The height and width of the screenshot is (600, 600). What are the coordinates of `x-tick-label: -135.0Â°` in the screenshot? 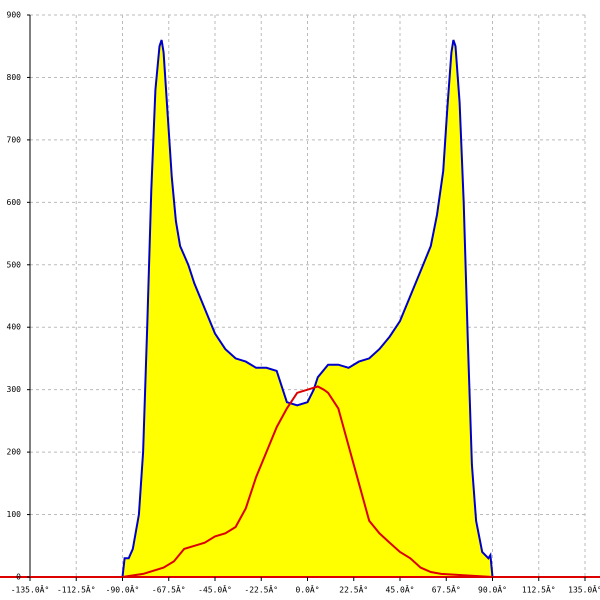 It's located at (30, 589).